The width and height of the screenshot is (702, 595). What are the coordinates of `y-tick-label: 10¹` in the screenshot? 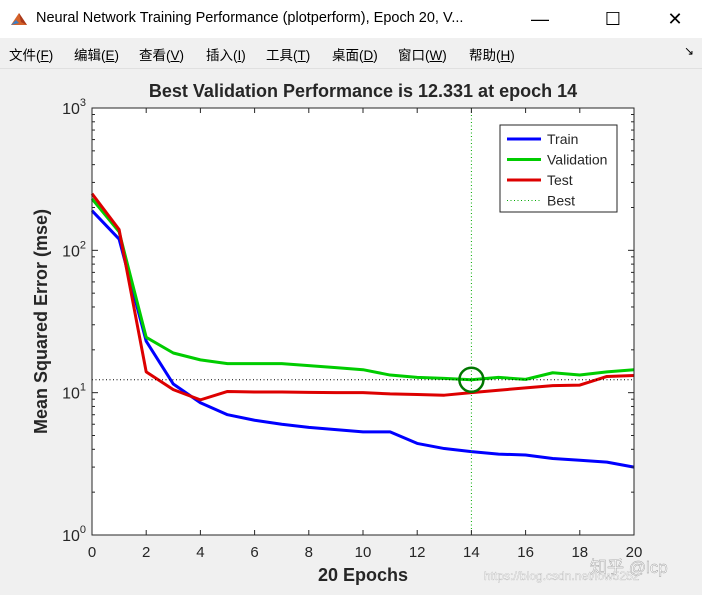 It's located at (74, 392).